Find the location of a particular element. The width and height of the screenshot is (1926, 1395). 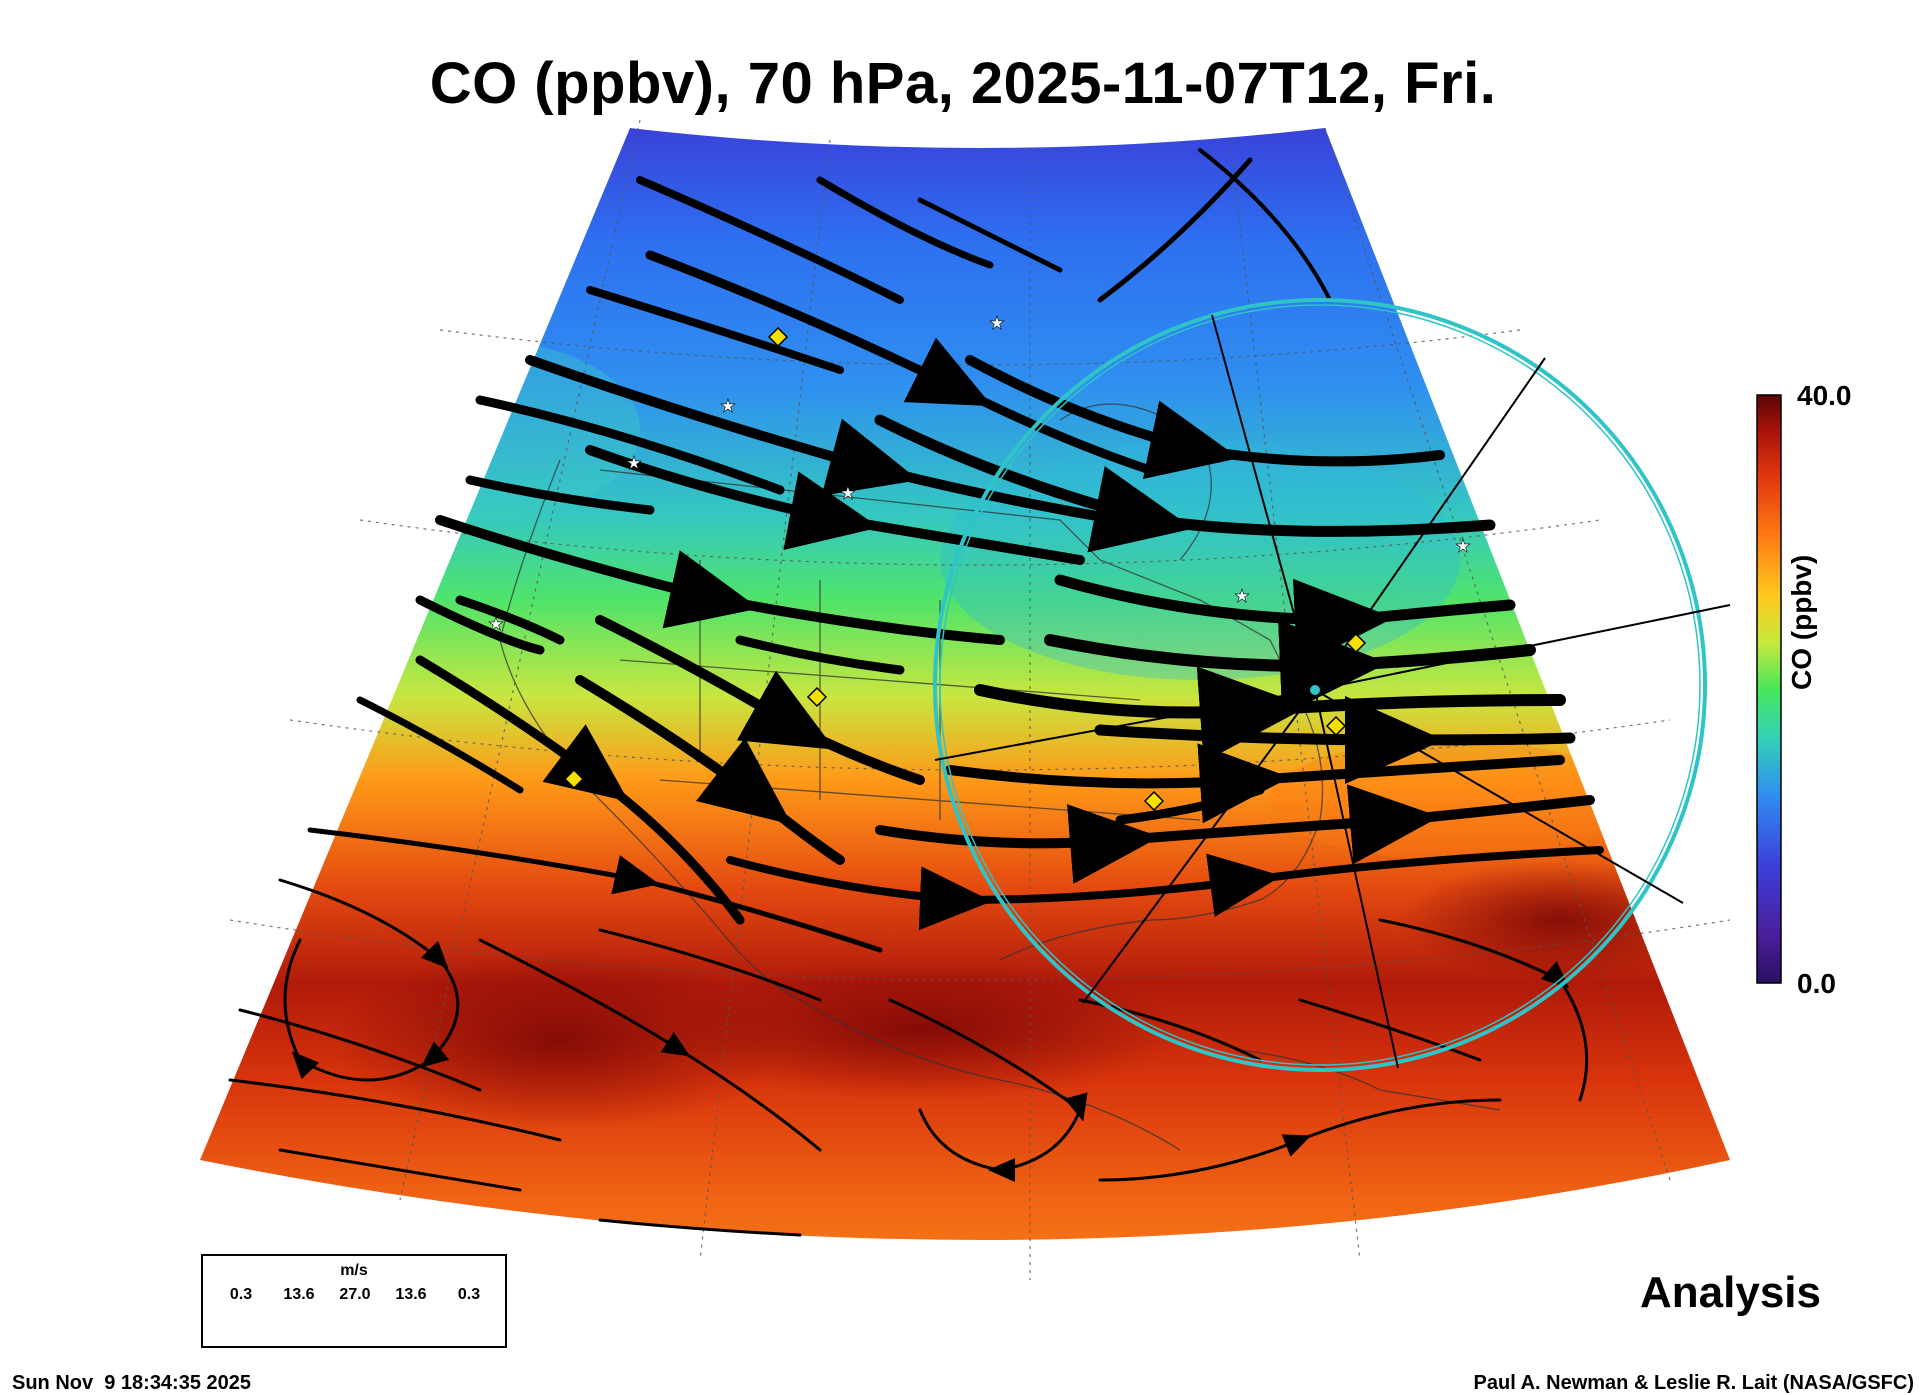

center-marker is located at coordinates (1315, 690).